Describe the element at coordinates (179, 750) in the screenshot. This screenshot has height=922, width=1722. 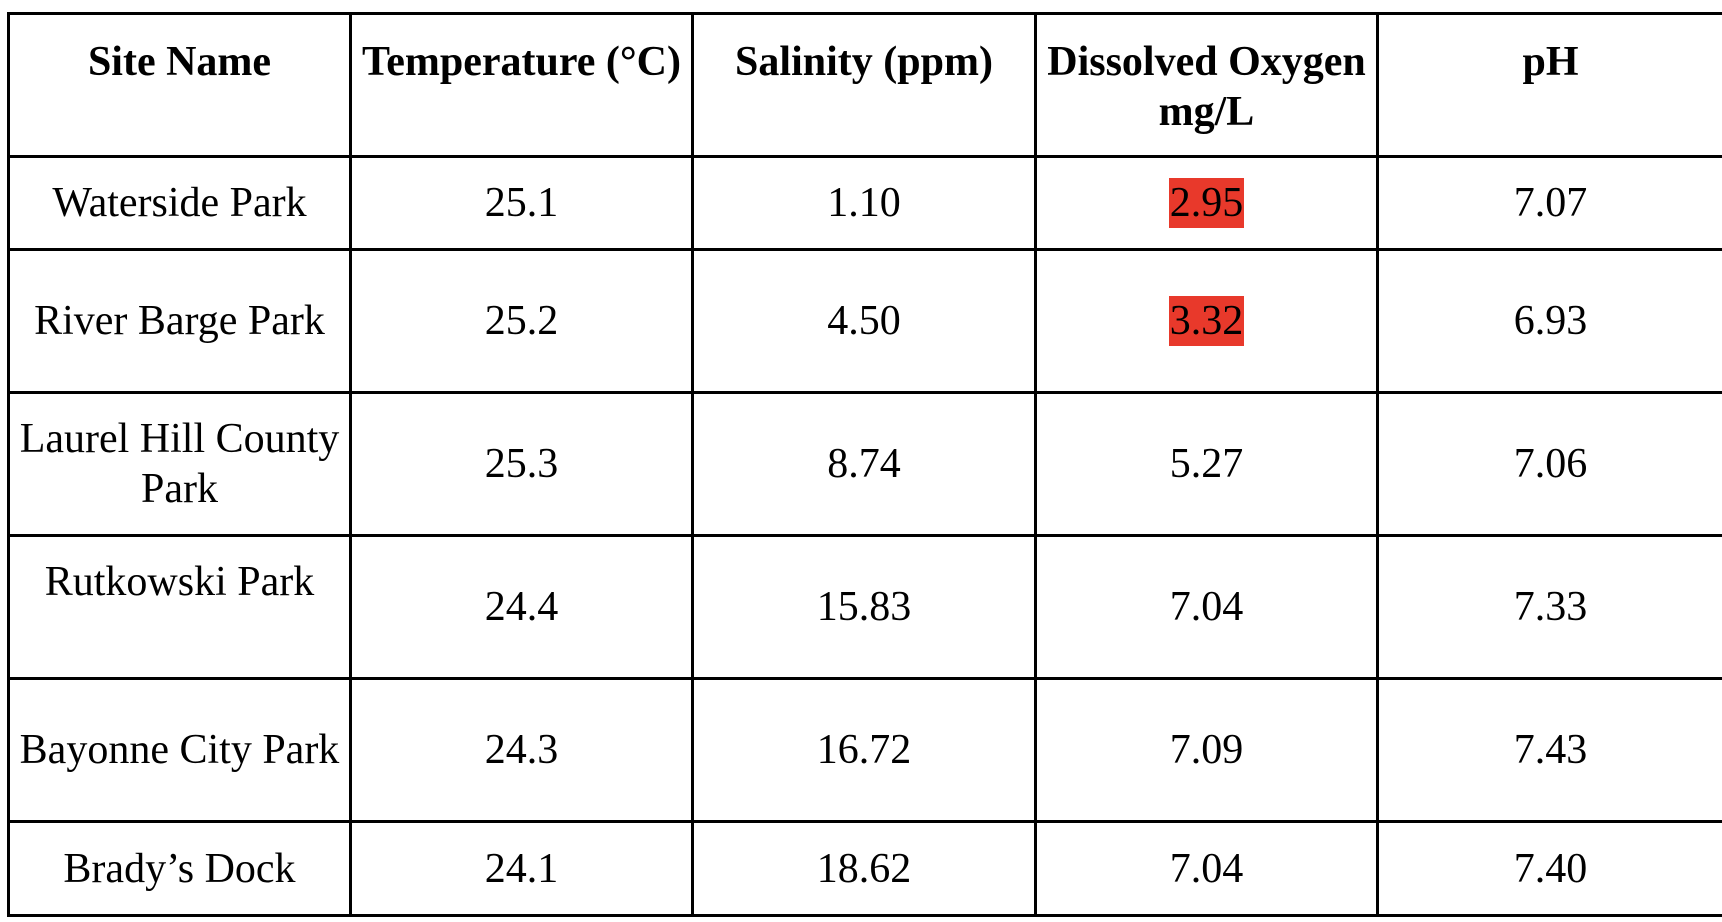
I see `cell-site-name: Bayonne City Park` at that location.